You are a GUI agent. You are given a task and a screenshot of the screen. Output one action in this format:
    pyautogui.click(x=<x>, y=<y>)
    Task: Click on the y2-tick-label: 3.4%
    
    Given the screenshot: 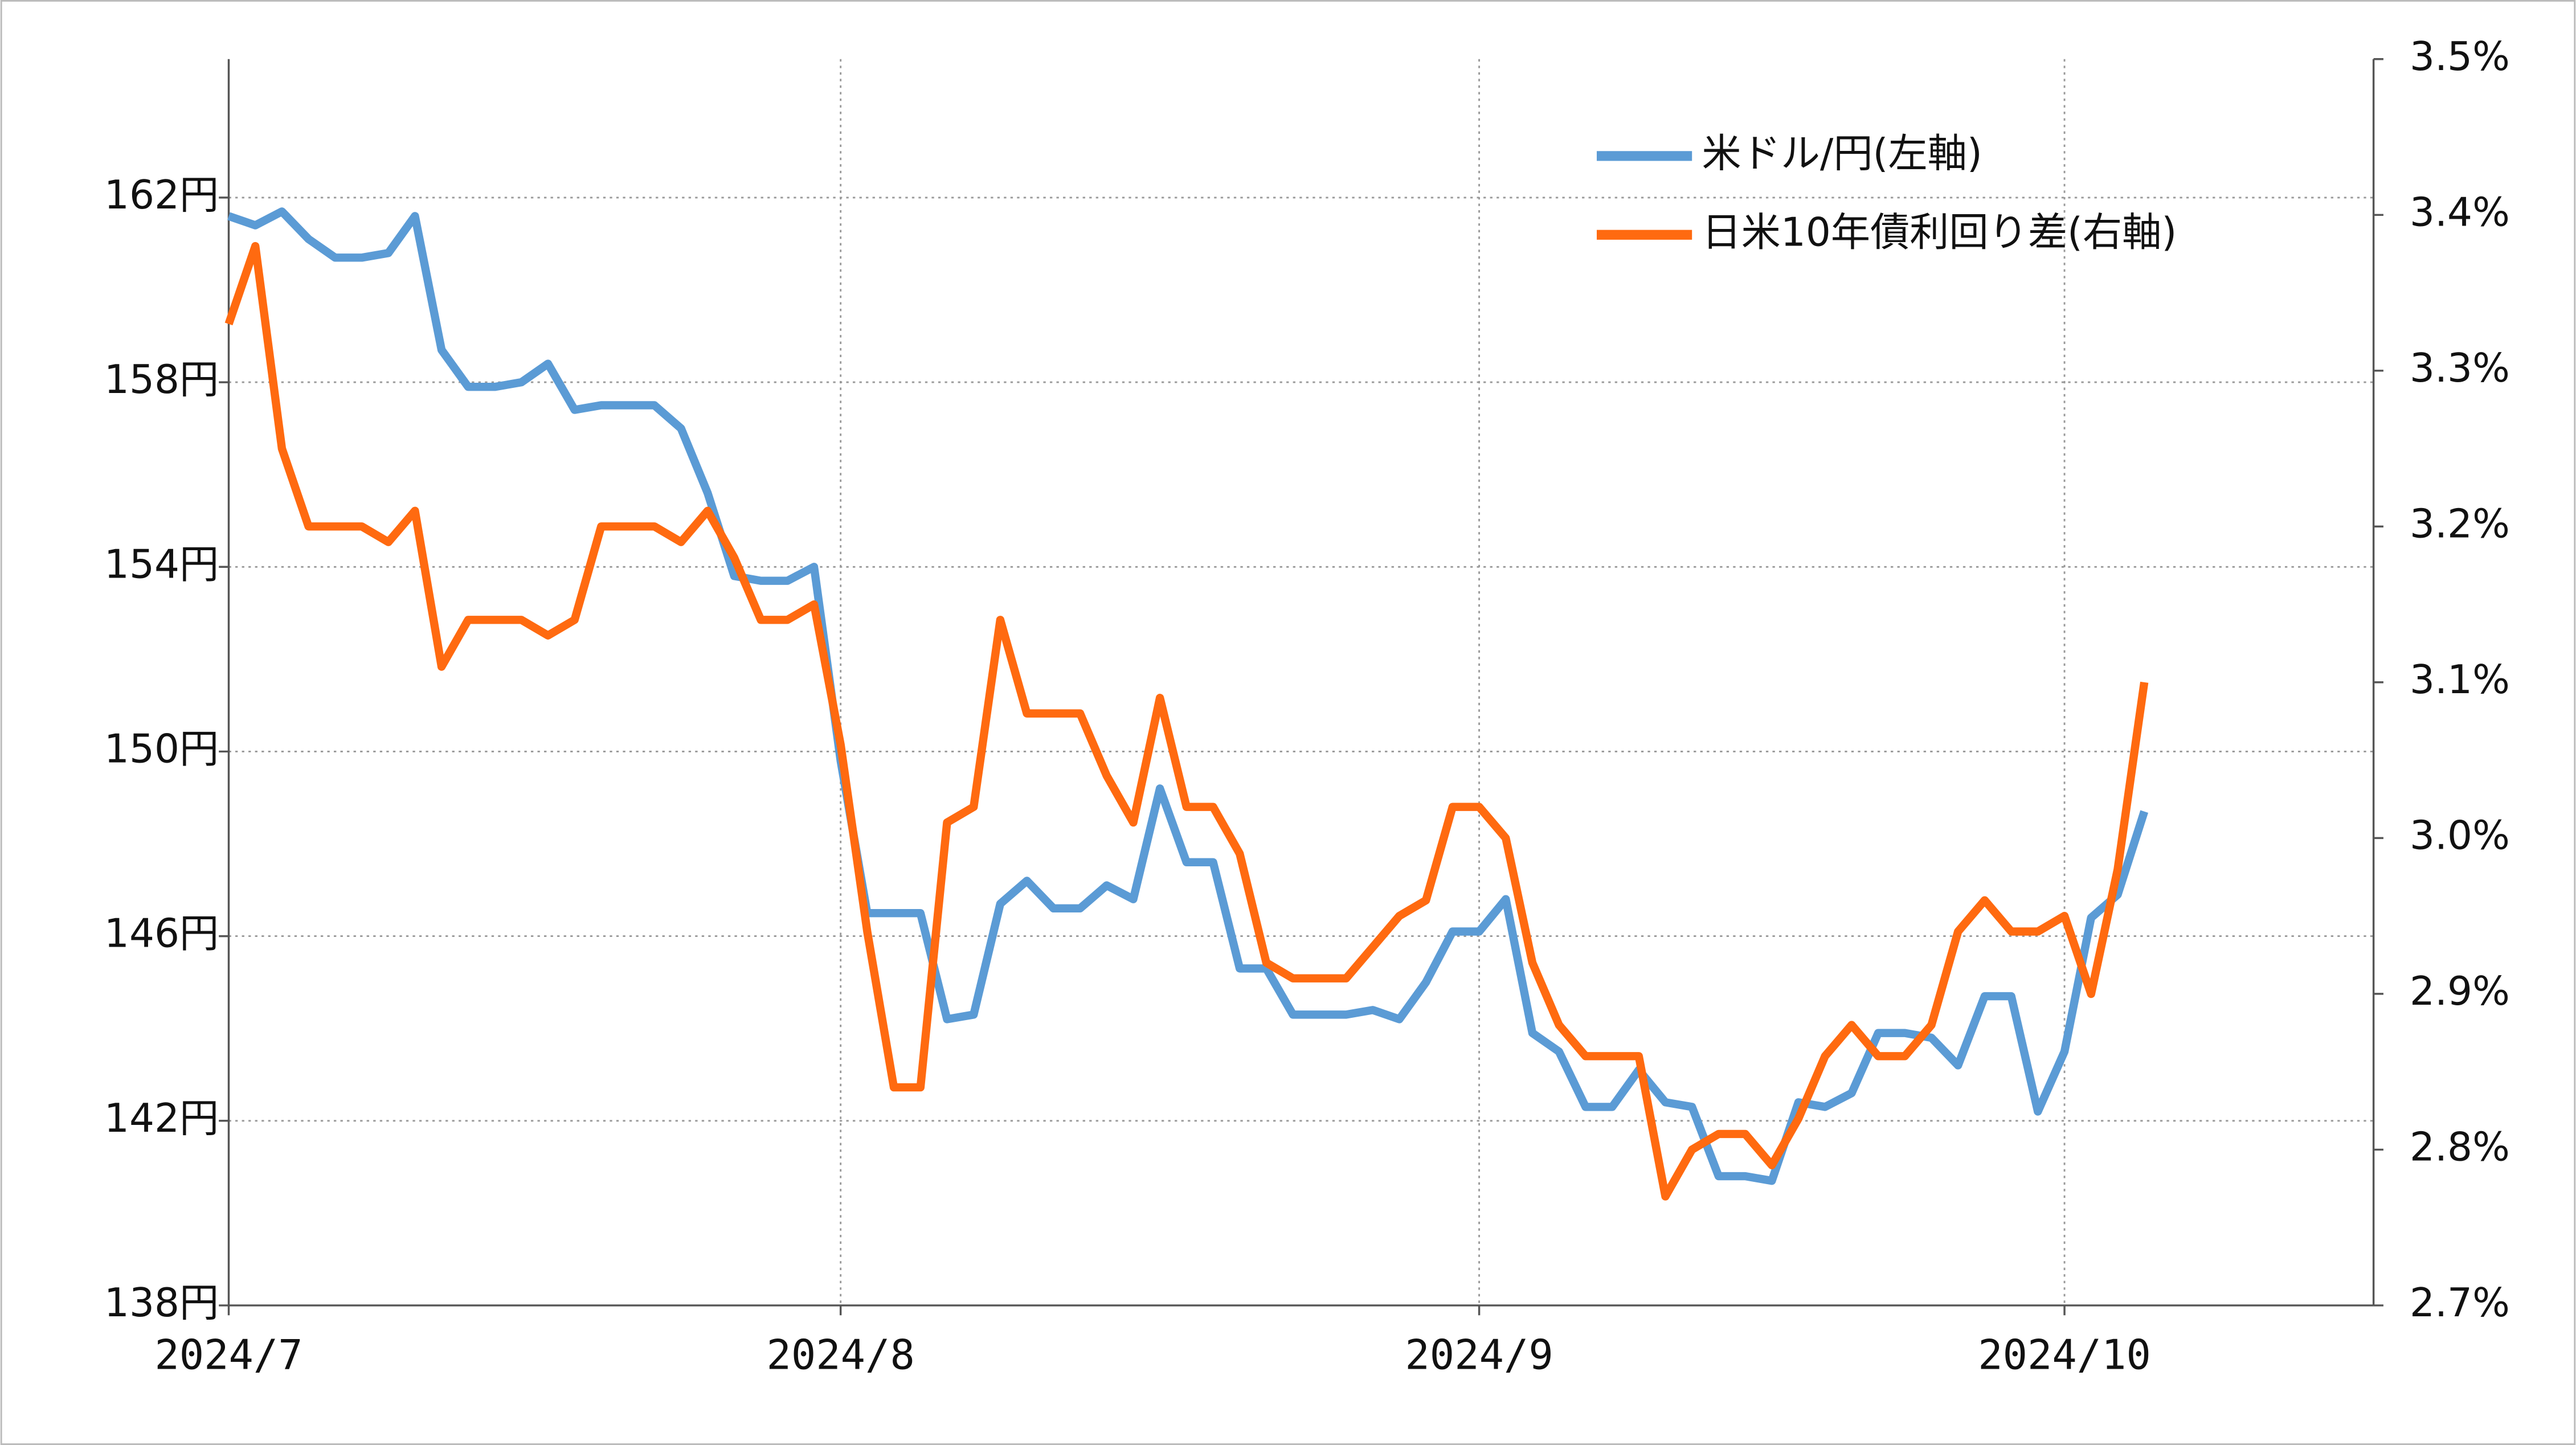 What is the action you would take?
    pyautogui.click(x=2460, y=212)
    